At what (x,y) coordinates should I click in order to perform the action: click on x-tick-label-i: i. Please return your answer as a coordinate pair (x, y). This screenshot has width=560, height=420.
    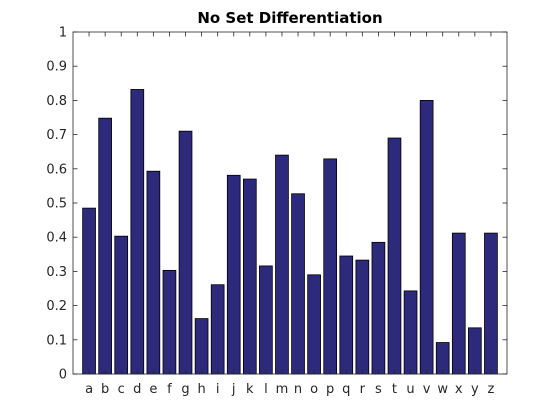
    Looking at the image, I should click on (218, 389).